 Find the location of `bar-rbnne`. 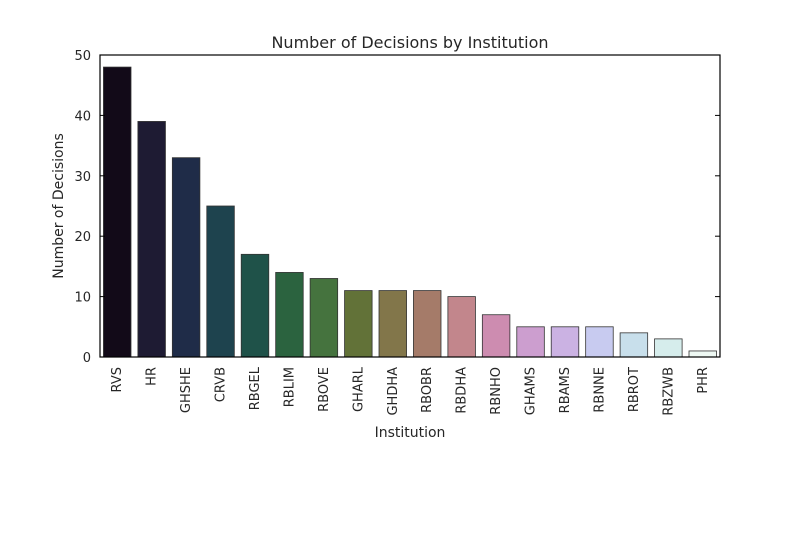

bar-rbnne is located at coordinates (599, 342).